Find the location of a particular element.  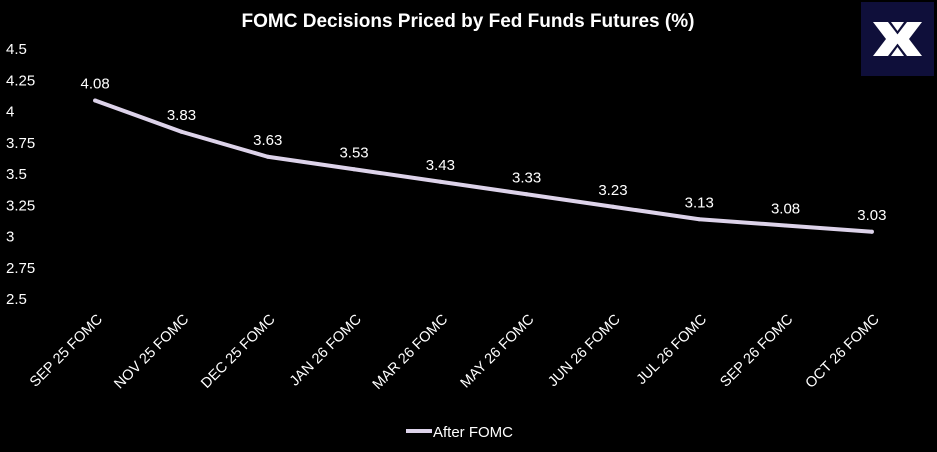

data-label: 4.08 is located at coordinates (95, 84).